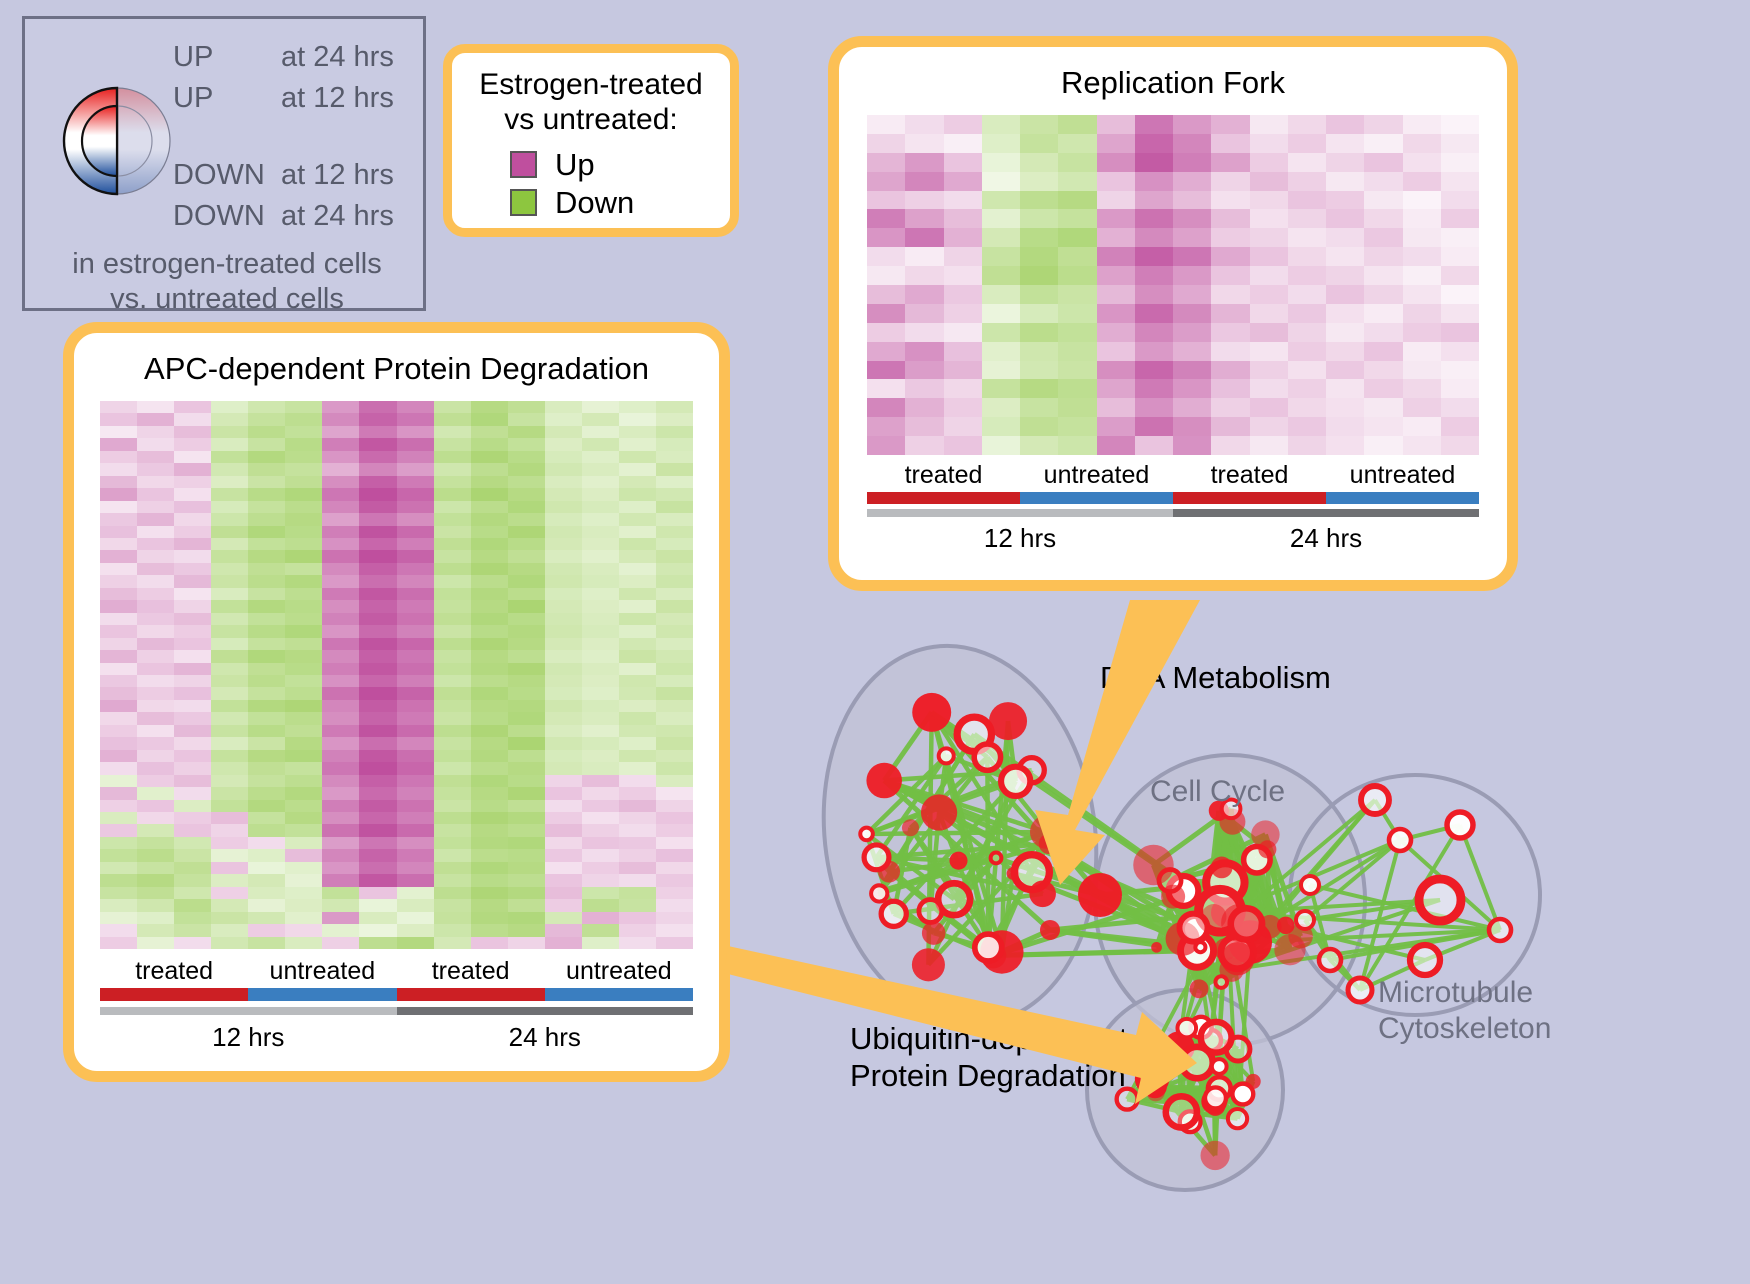 This screenshot has width=1750, height=1284. Describe the element at coordinates (117, 141) in the screenshot. I see `ring-diagram-svg` at that location.